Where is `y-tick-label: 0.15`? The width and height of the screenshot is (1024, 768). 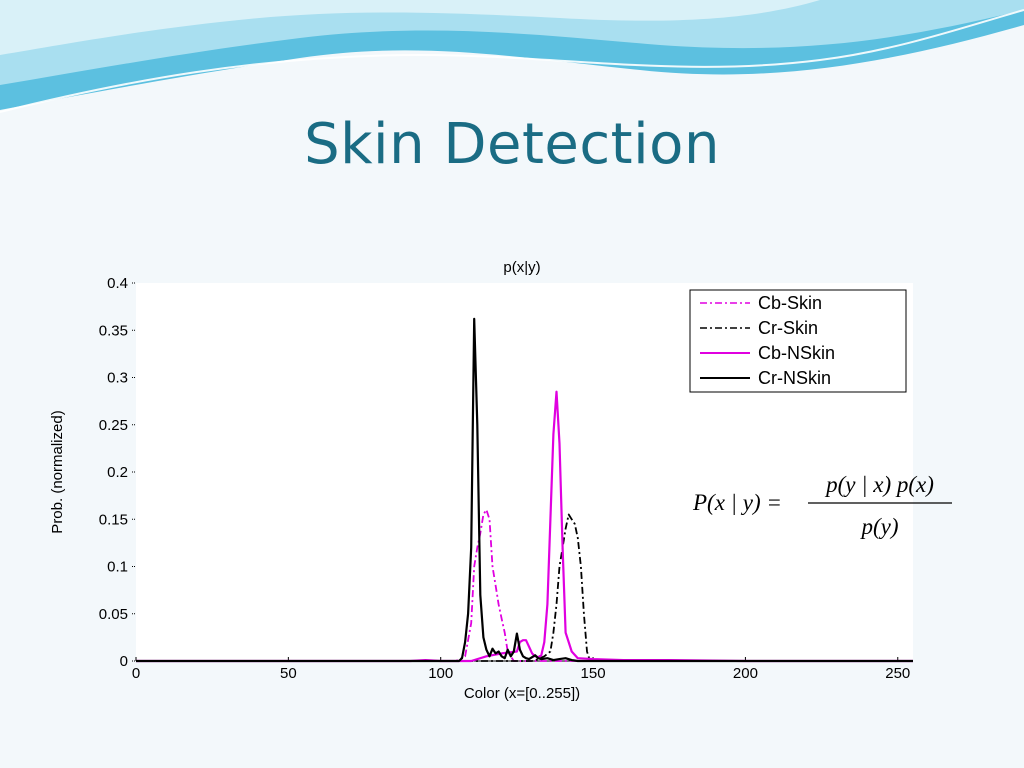 y-tick-label: 0.15 is located at coordinates (113, 519).